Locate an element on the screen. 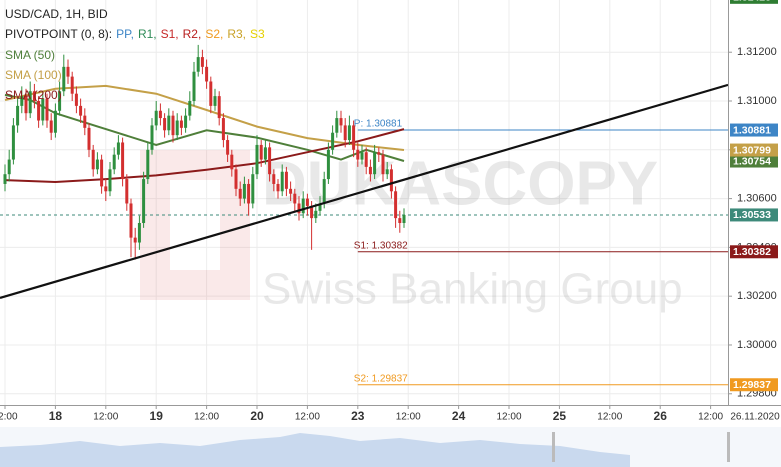 Image resolution: width=781 pixels, height=467 pixels. x-tick-label: 26 is located at coordinates (661, 416).